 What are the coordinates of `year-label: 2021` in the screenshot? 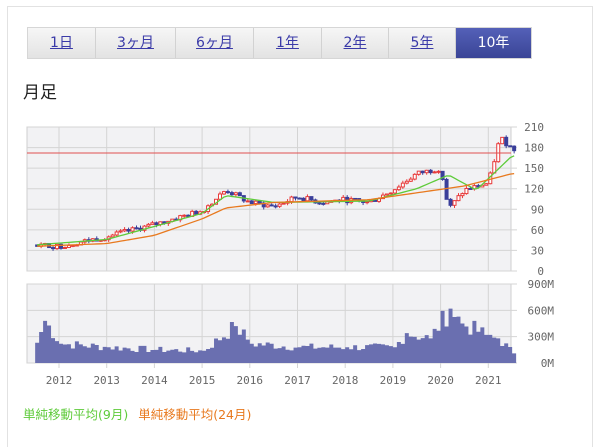 It's located at (488, 380).